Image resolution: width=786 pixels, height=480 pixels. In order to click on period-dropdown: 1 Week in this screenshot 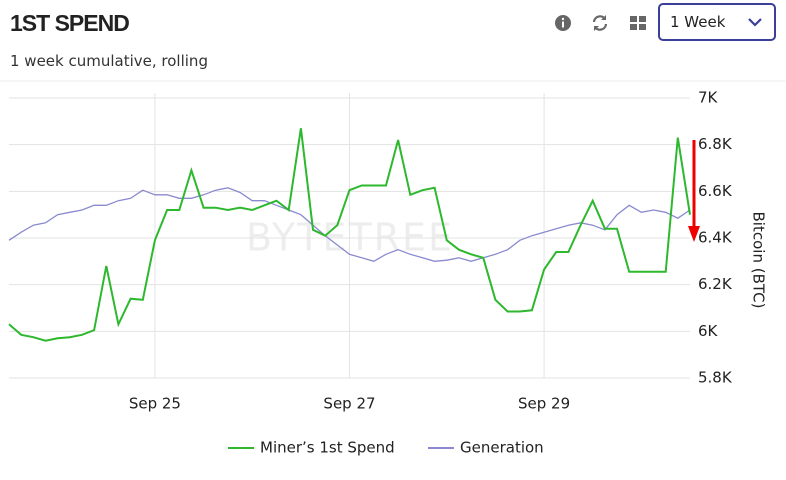, I will do `click(717, 22)`.